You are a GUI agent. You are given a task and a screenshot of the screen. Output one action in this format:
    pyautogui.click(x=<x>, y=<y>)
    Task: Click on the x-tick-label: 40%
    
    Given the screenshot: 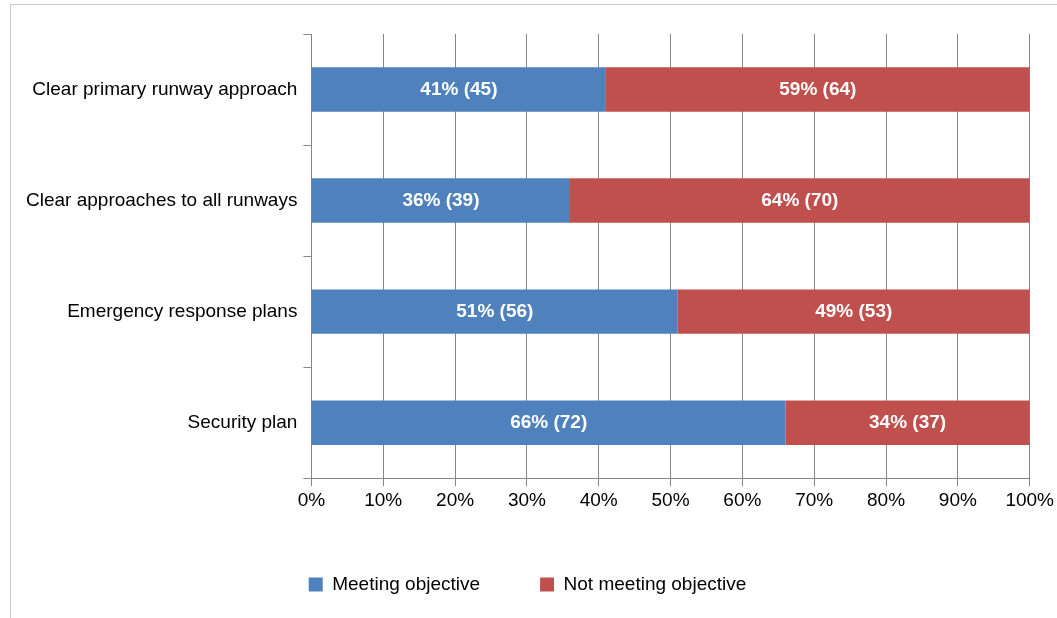 What is the action you would take?
    pyautogui.click(x=598, y=499)
    